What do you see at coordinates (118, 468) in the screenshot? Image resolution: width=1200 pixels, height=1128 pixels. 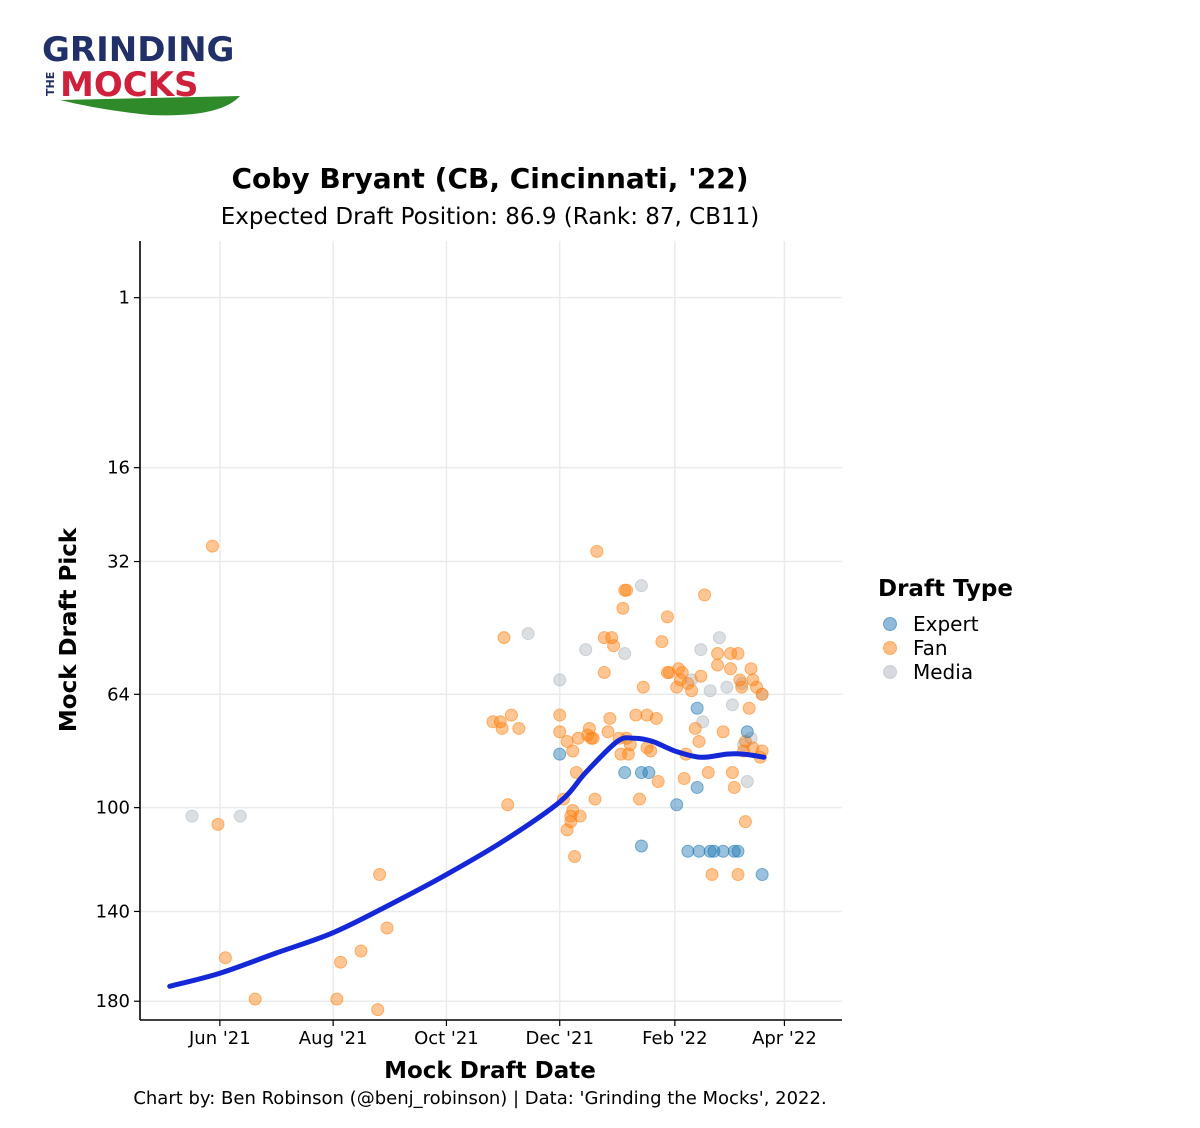 I see `y-tick-label: 16` at bounding box center [118, 468].